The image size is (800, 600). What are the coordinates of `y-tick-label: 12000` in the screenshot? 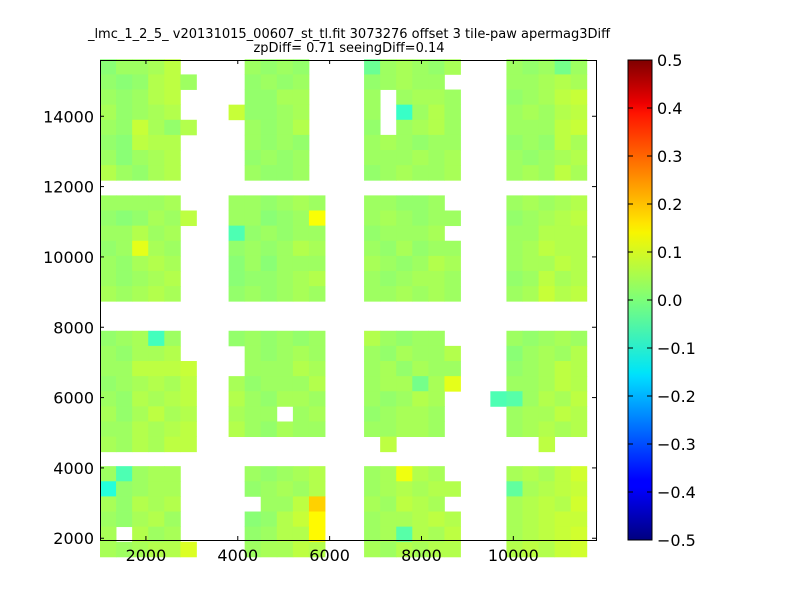 It's located at (68, 187).